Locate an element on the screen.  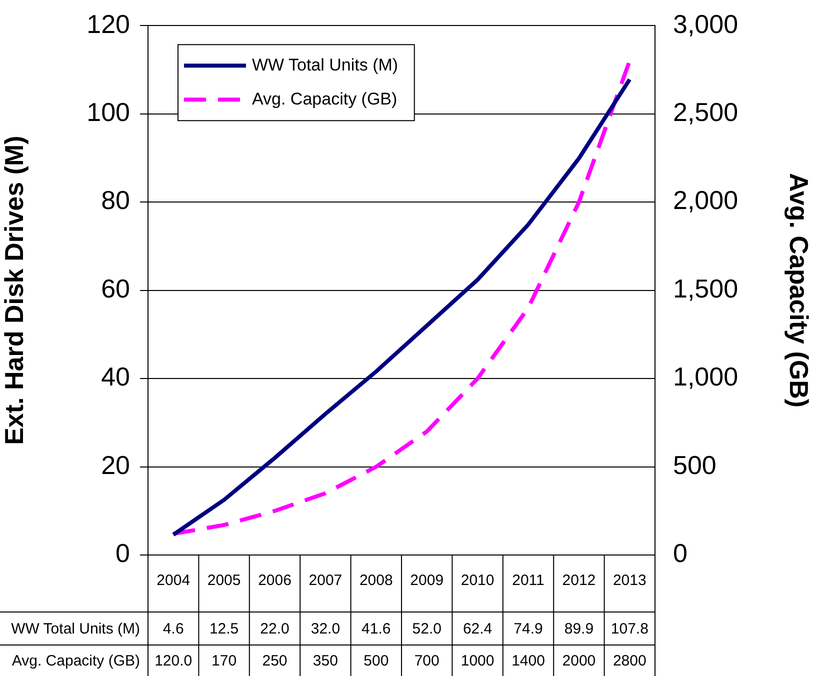
x-tick-label: 2004 is located at coordinates (173, 581).